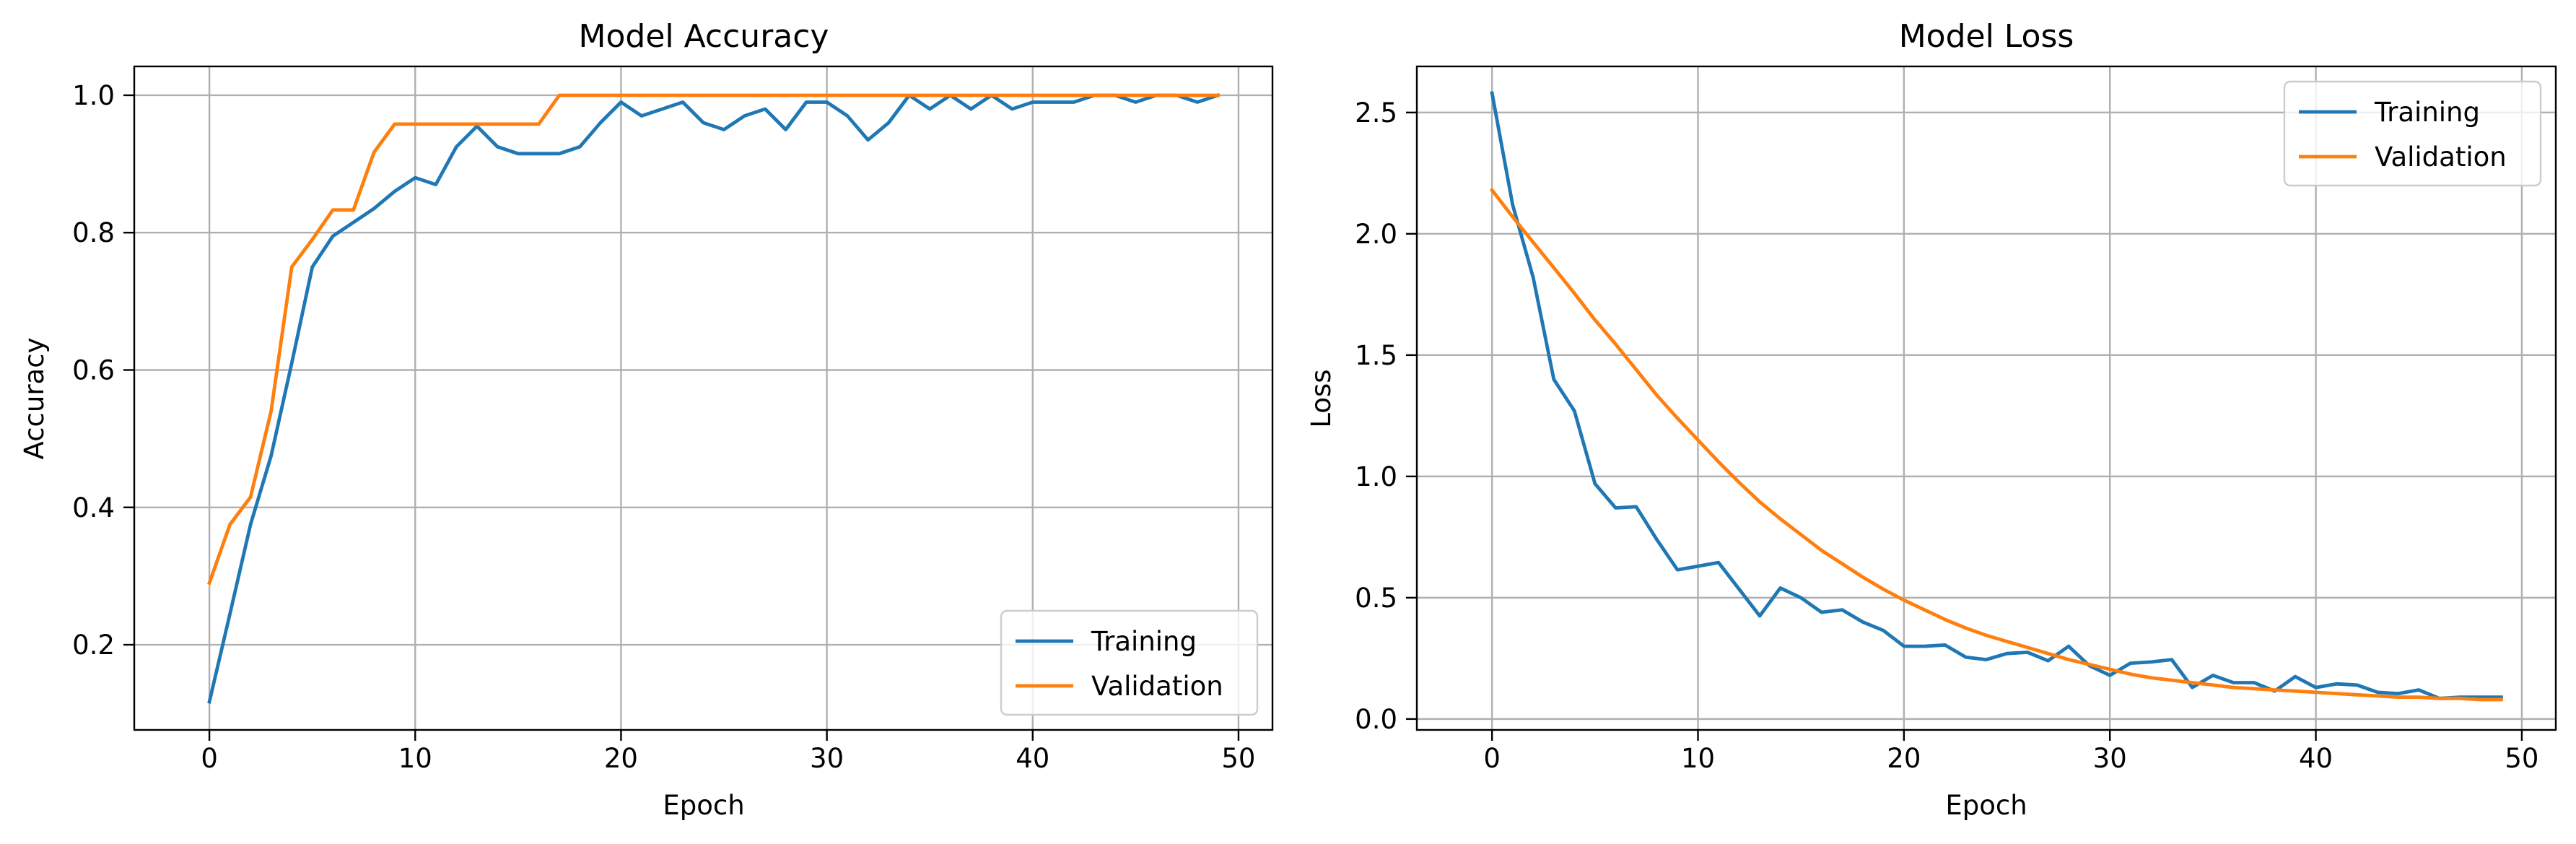 This screenshot has height=844, width=2576. What do you see at coordinates (1986, 805) in the screenshot?
I see `loss-x-axis-label: Epoch` at bounding box center [1986, 805].